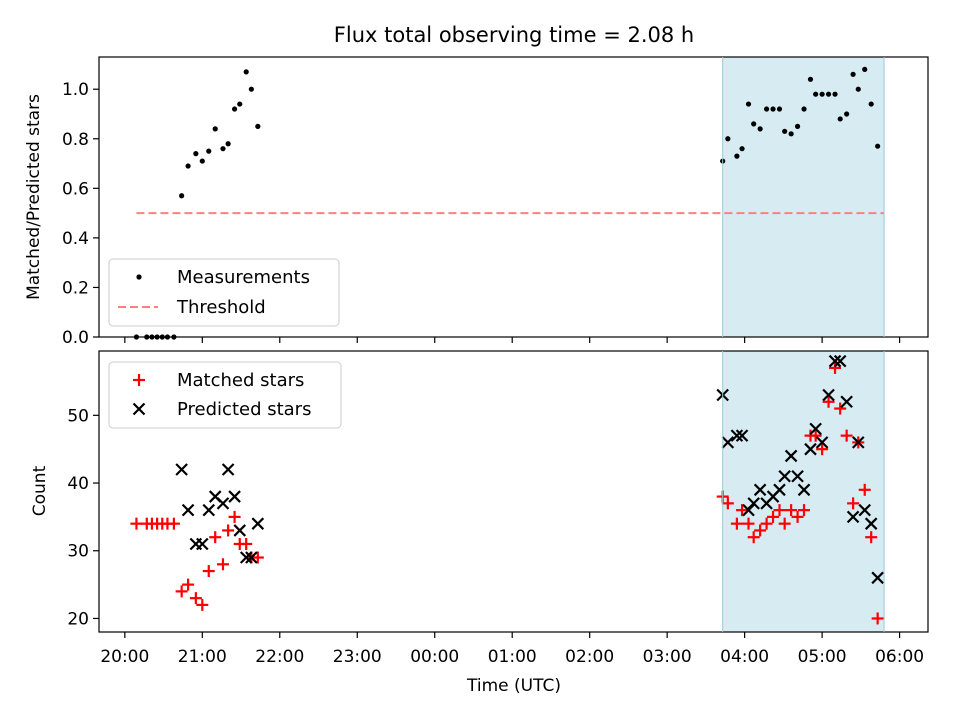 This screenshot has width=960, height=720. What do you see at coordinates (75, 288) in the screenshot?
I see `ratio-y-tick-label: 0.2` at bounding box center [75, 288].